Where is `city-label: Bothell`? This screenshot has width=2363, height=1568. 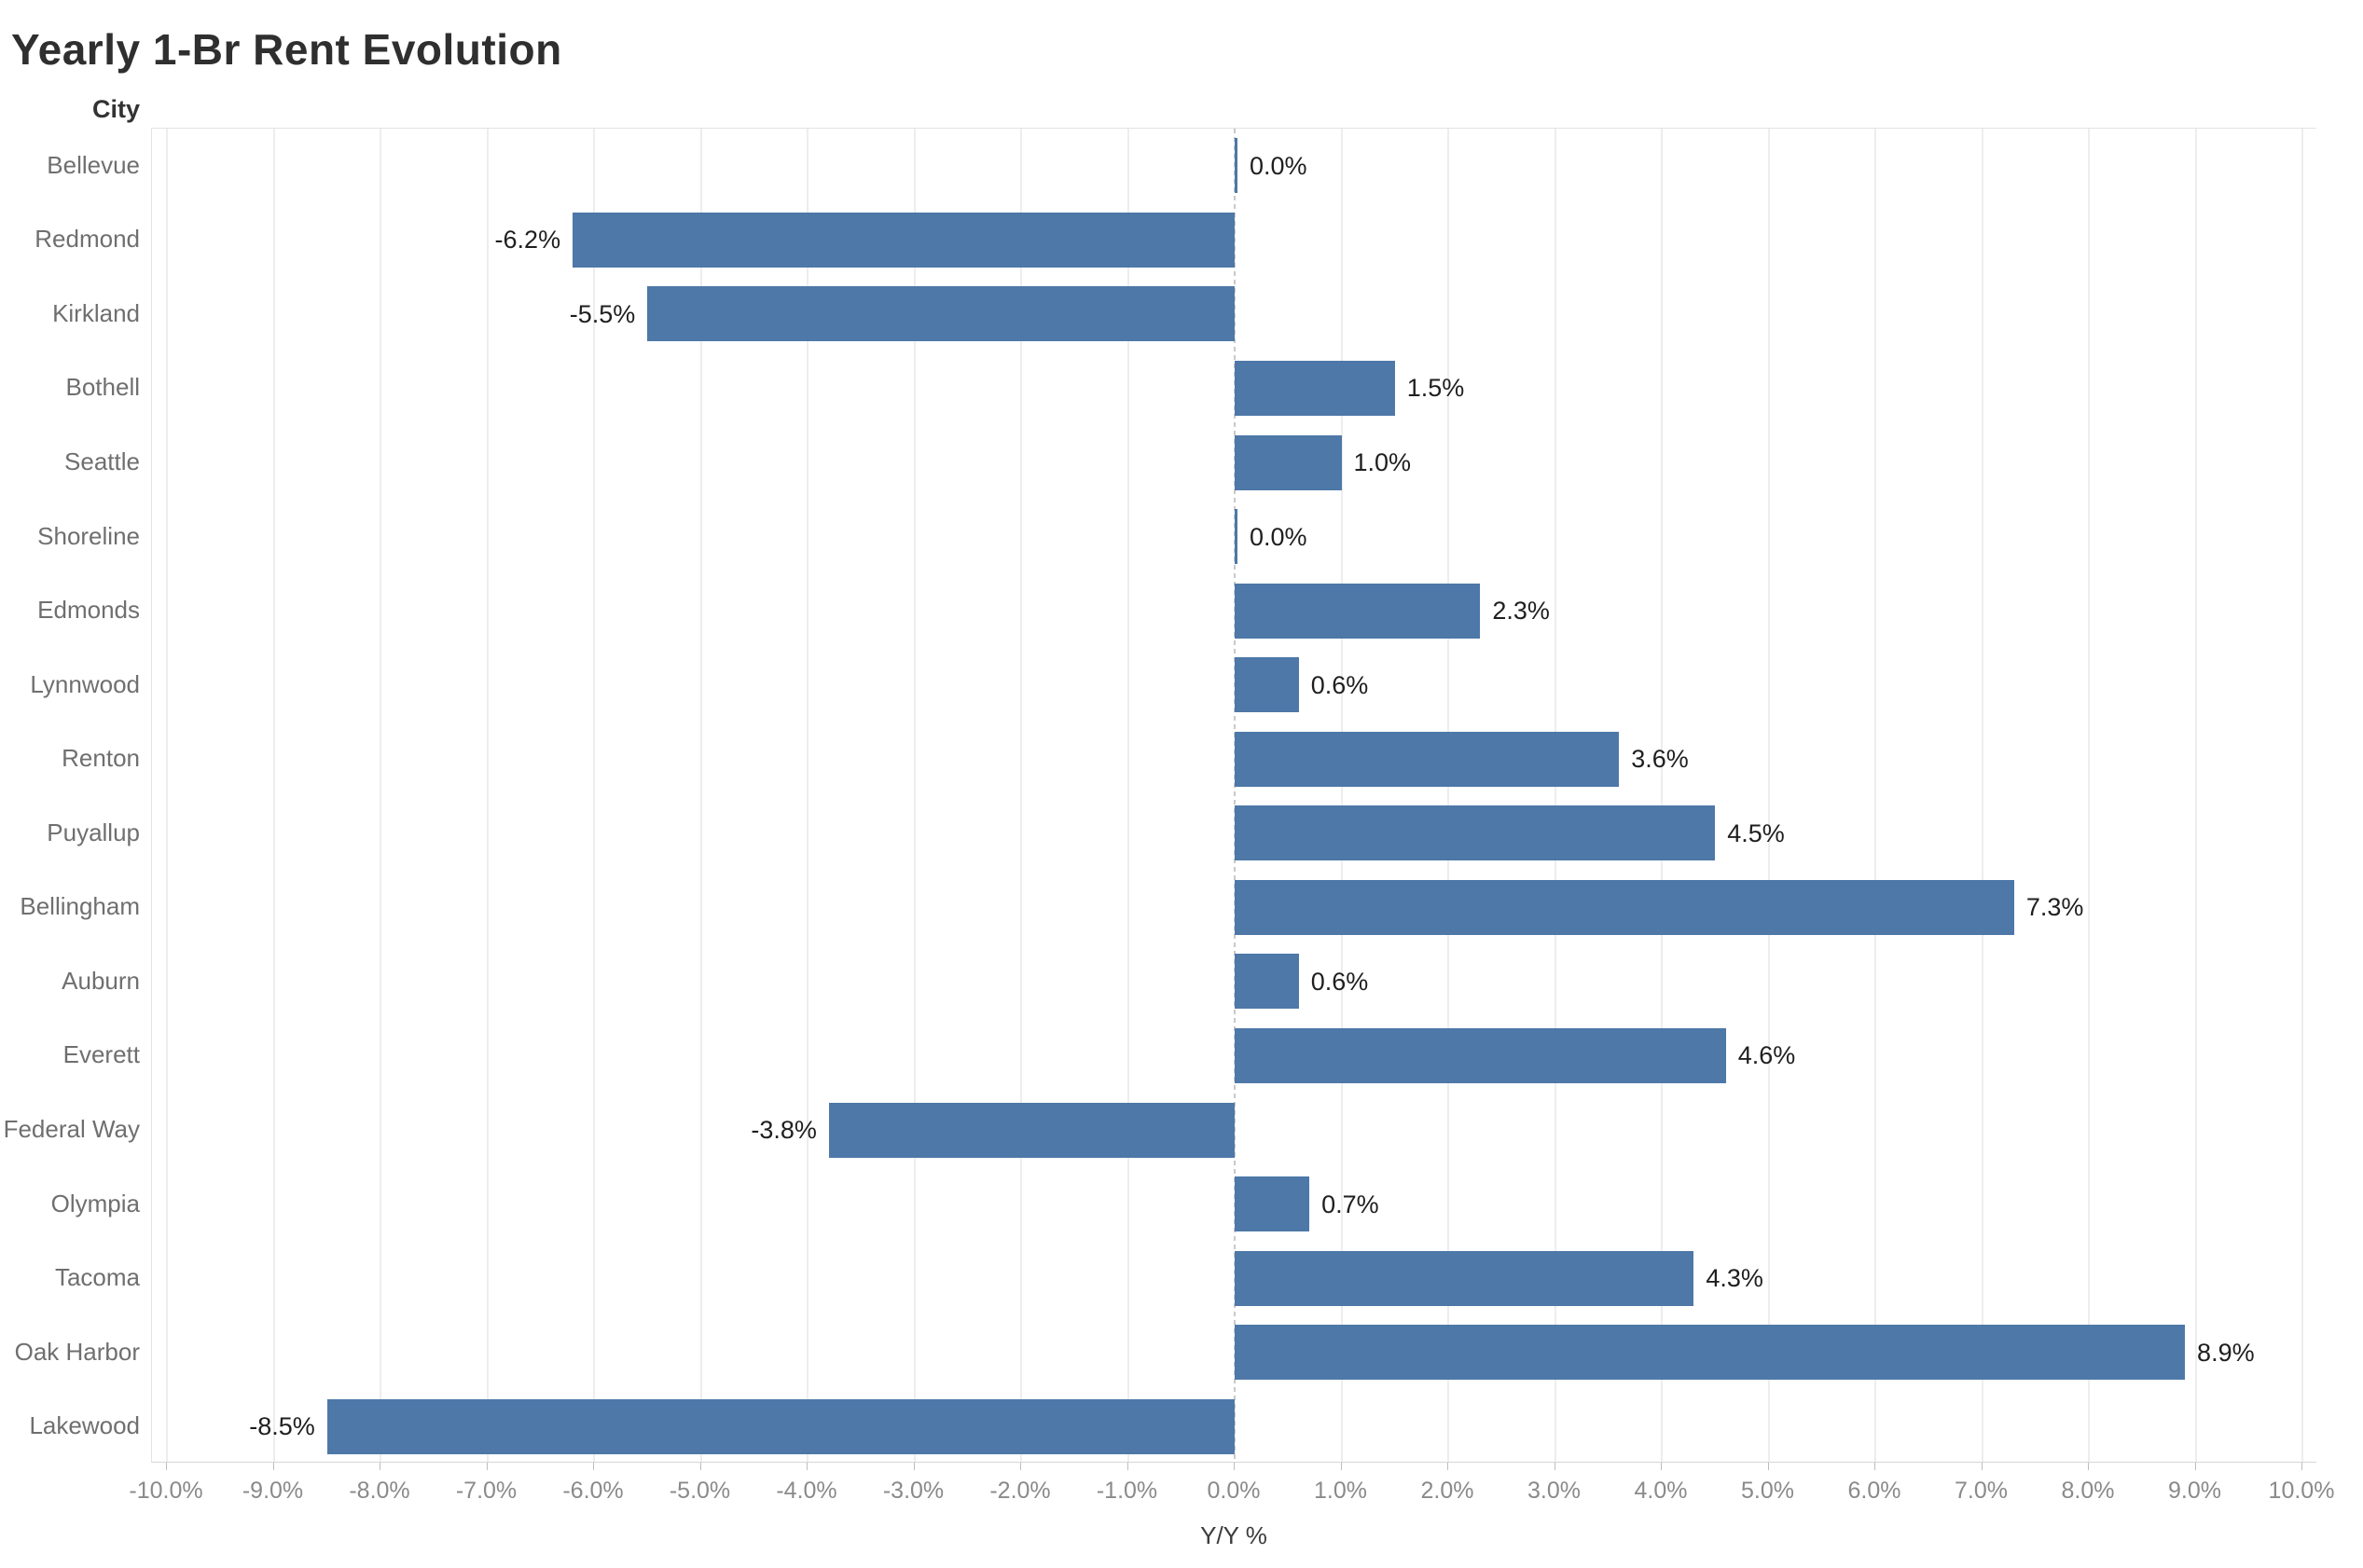
city-label: Bothell is located at coordinates (103, 387).